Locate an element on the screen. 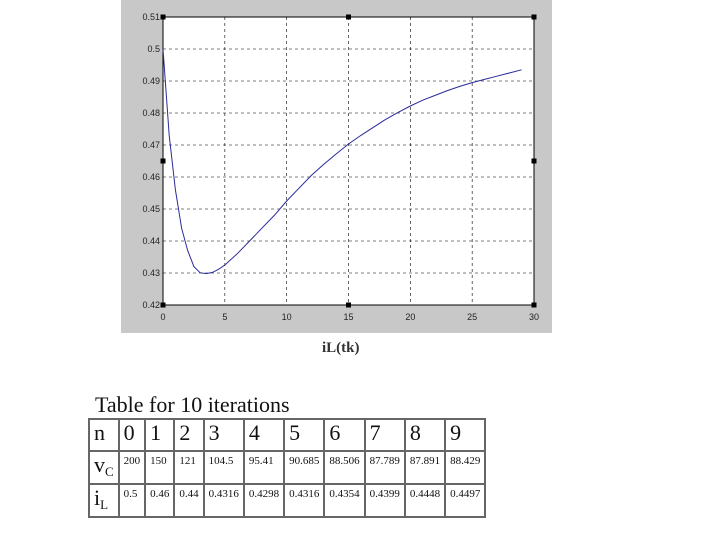 The height and width of the screenshot is (540, 720). x-tick-label: 0 is located at coordinates (162, 317).